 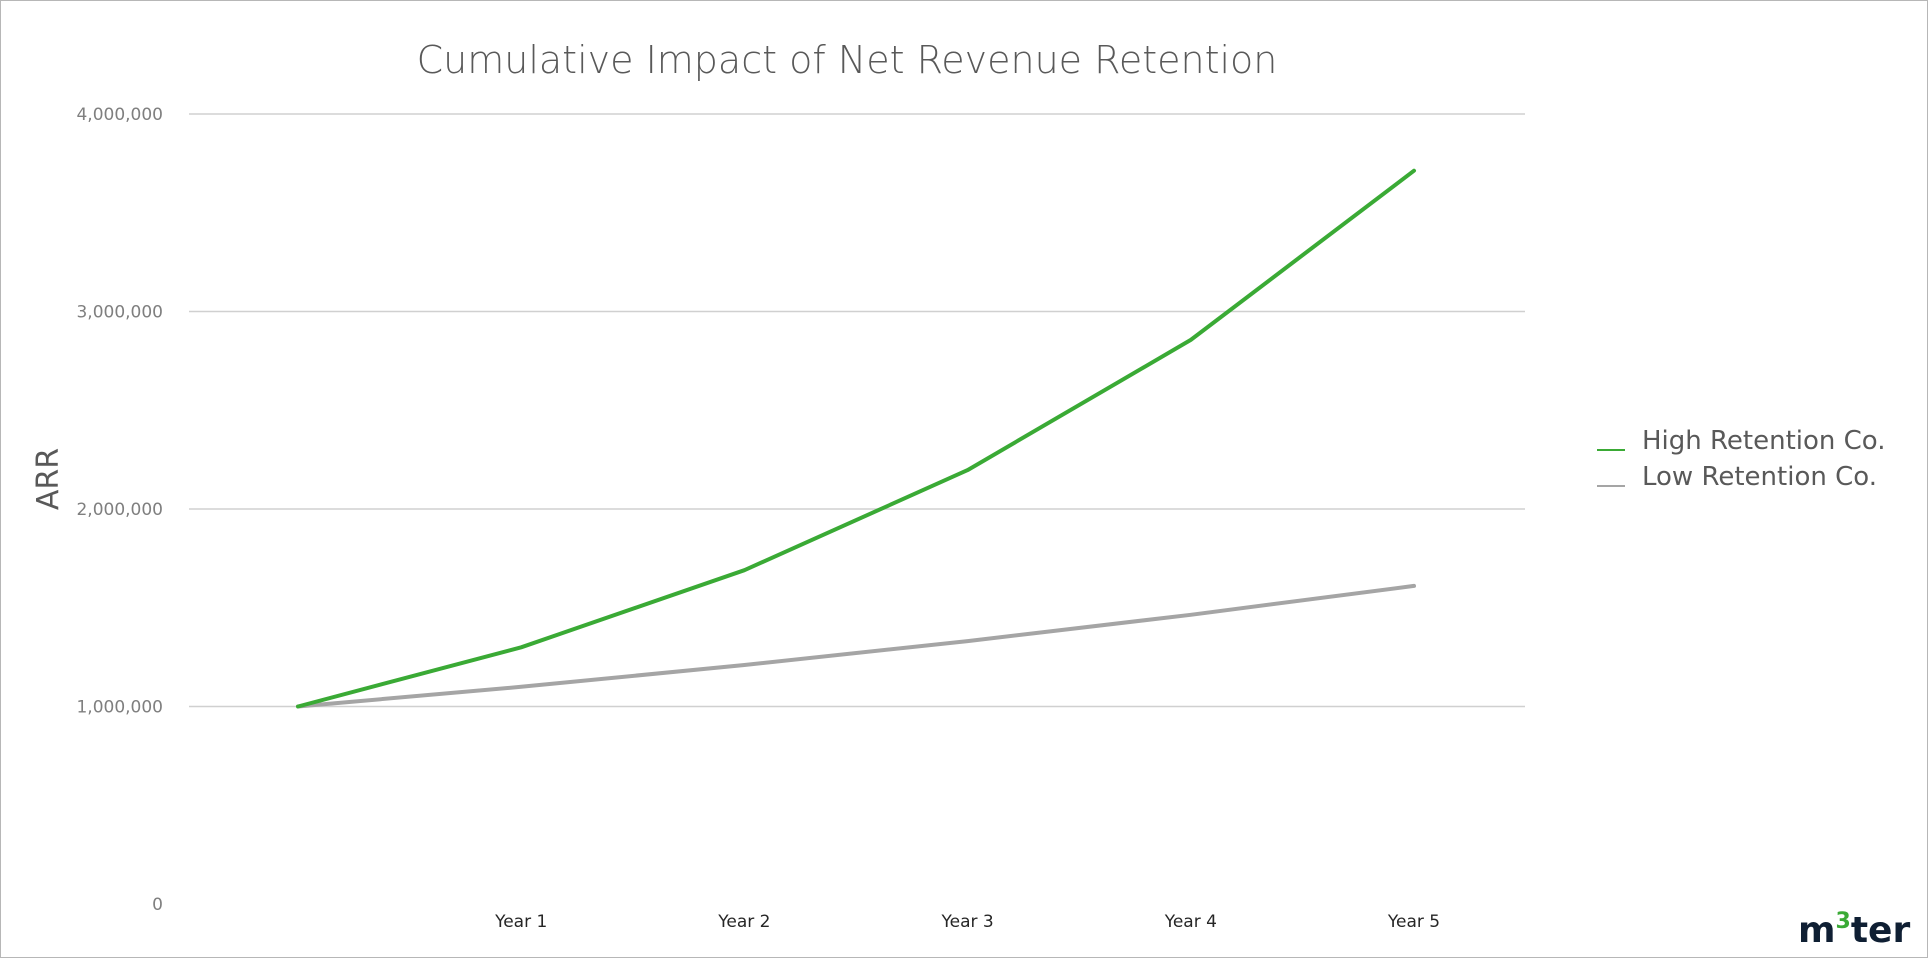 What do you see at coordinates (743, 922) in the screenshot?
I see `x-tick-label: Year 2` at bounding box center [743, 922].